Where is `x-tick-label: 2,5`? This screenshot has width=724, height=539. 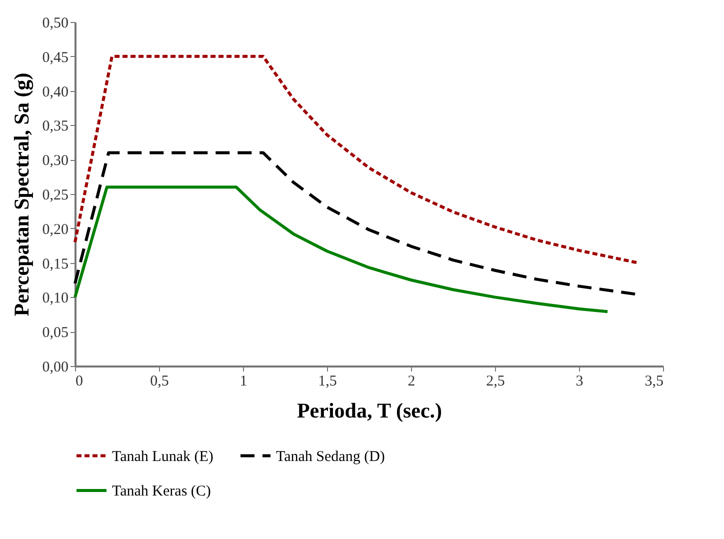 x-tick-label: 2,5 is located at coordinates (495, 382).